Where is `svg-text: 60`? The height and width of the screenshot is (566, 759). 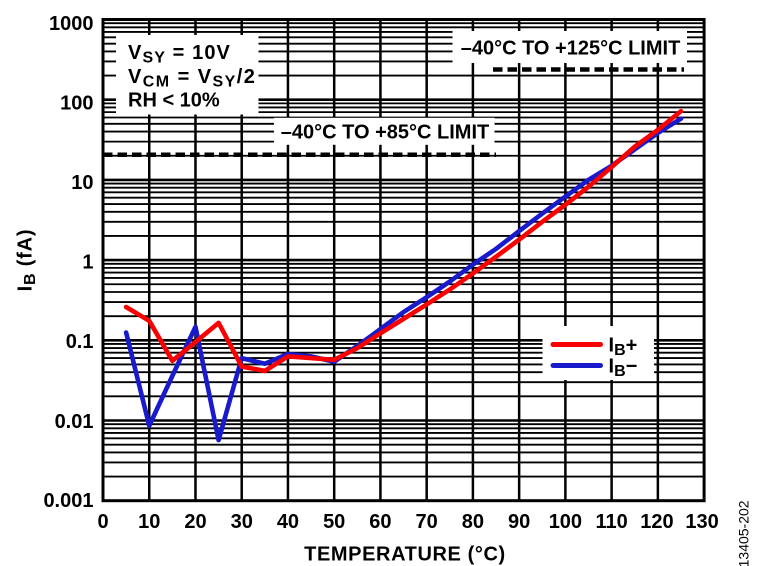
svg-text: 60 is located at coordinates (380, 522).